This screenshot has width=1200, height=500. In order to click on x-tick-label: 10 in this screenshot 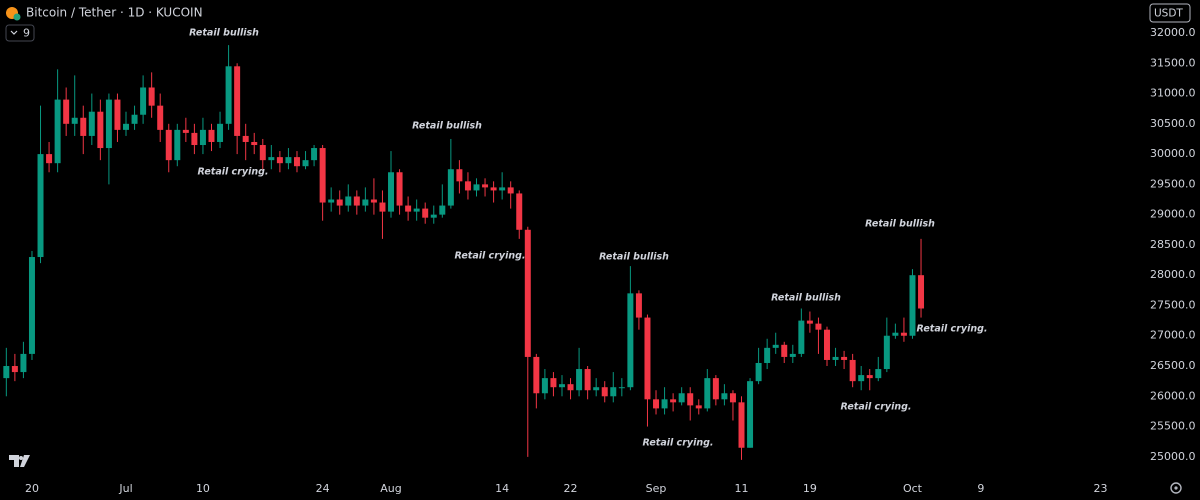, I will do `click(203, 488)`.